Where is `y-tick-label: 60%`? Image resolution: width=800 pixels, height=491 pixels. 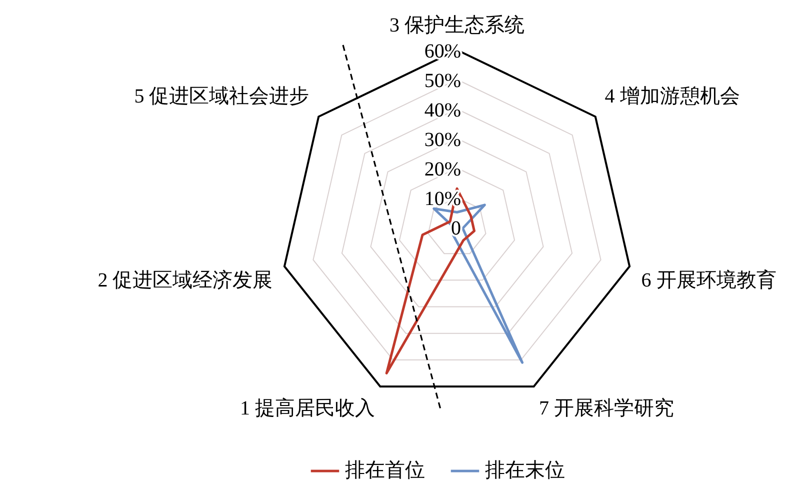
y-tick-label: 60% is located at coordinates (442, 51).